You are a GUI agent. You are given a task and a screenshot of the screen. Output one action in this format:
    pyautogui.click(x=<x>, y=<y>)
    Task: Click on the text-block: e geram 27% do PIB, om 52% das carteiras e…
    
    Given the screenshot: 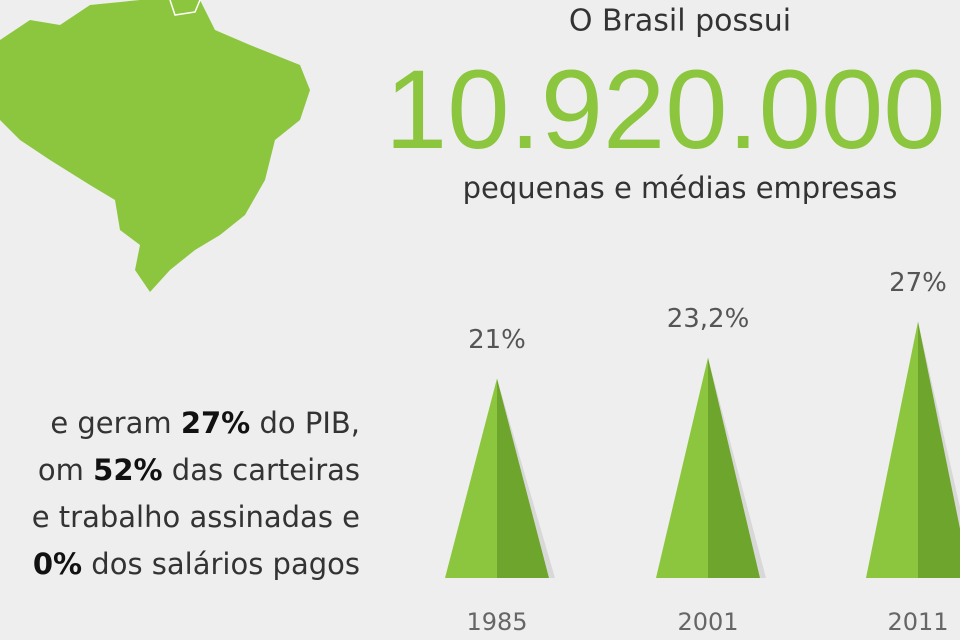 What is the action you would take?
    pyautogui.click(x=196, y=493)
    